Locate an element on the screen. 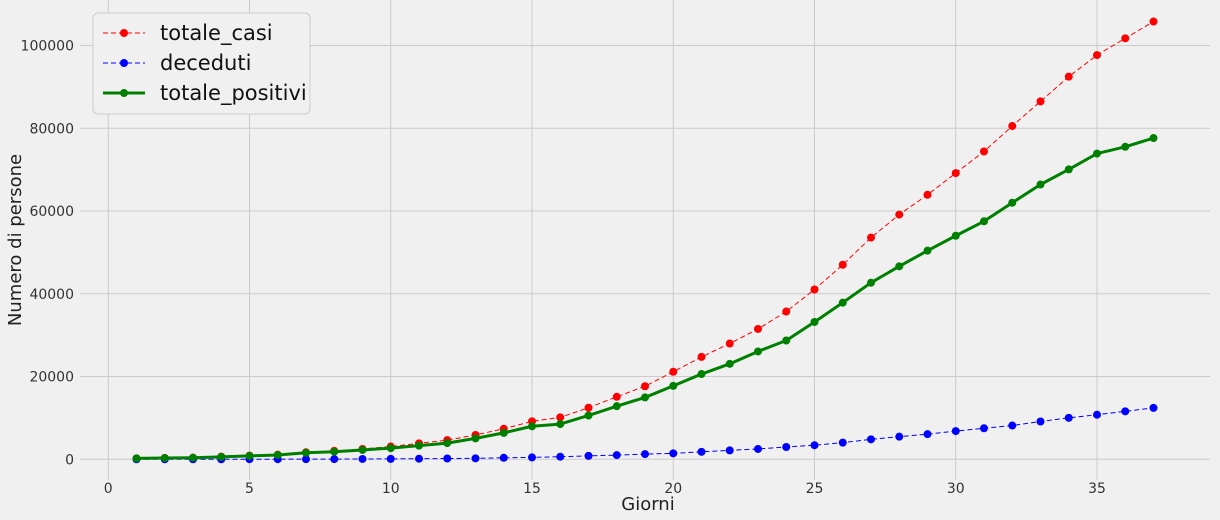 Image resolution: width=1220 pixels, height=520 pixels. y-axis-label: Numero di persone is located at coordinates (15, 240).